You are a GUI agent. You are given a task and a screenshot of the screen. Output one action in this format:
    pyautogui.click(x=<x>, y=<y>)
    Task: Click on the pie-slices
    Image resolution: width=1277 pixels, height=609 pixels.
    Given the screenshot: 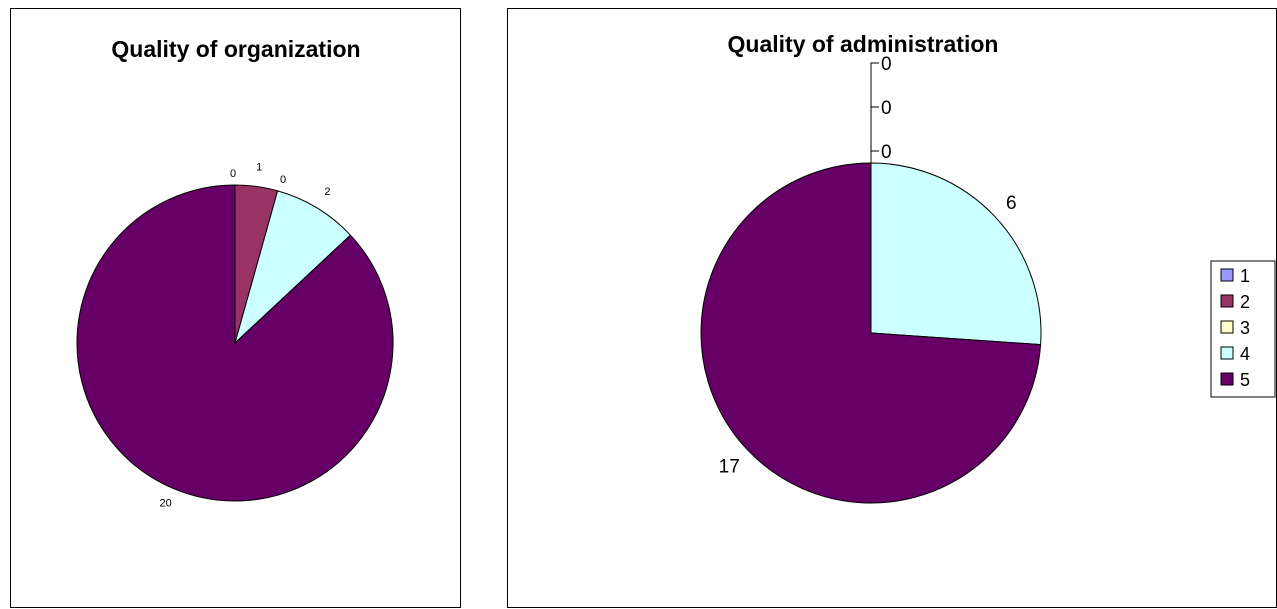 What is the action you would take?
    pyautogui.click(x=235, y=343)
    